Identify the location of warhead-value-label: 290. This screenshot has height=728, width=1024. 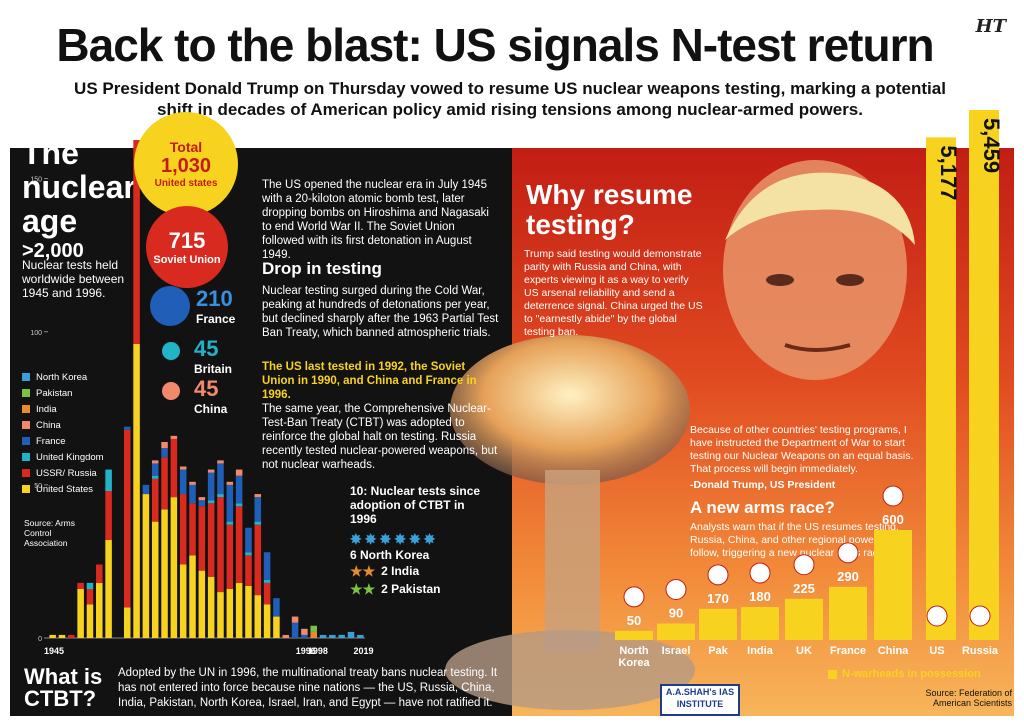
(848, 576).